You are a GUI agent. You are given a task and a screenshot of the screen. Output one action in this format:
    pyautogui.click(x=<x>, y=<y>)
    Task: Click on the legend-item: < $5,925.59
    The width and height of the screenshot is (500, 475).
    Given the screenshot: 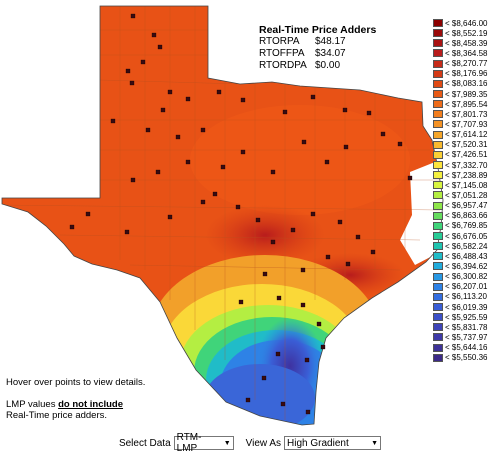 What is the action you would take?
    pyautogui.click(x=460, y=317)
    